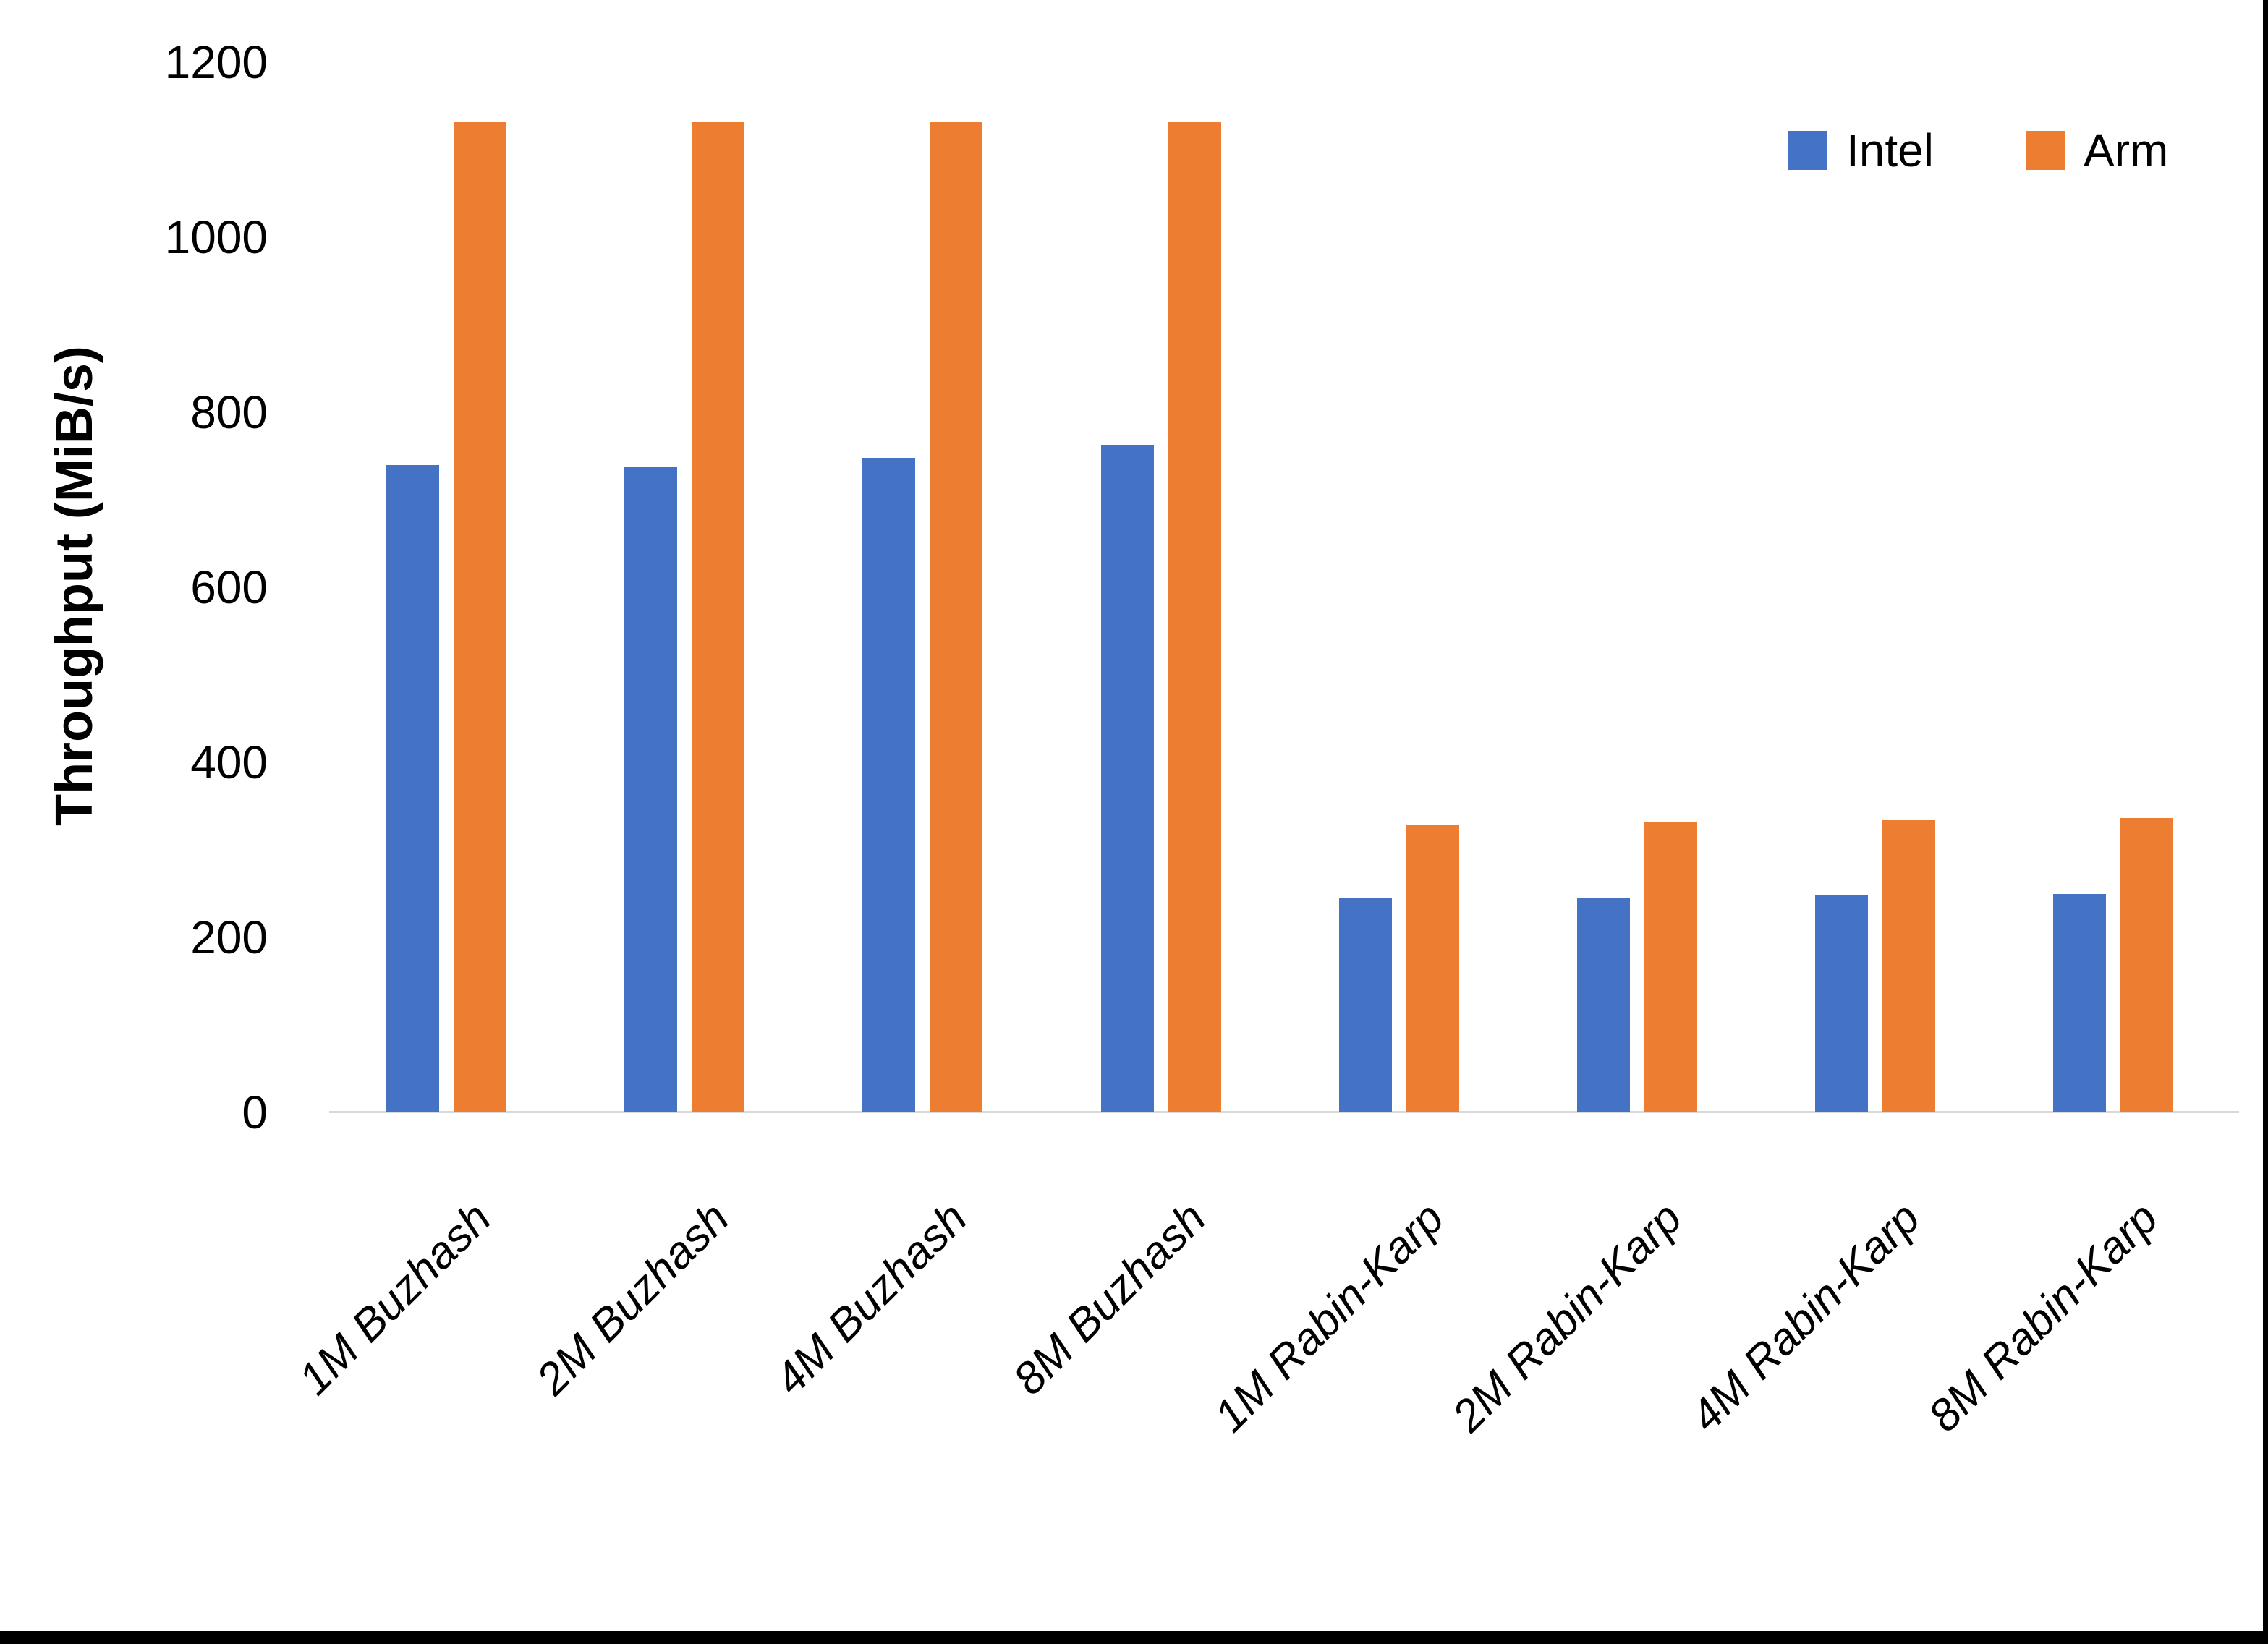 This screenshot has width=2268, height=1644. Describe the element at coordinates (1807, 150) in the screenshot. I see `legend-swatch-intel` at that location.